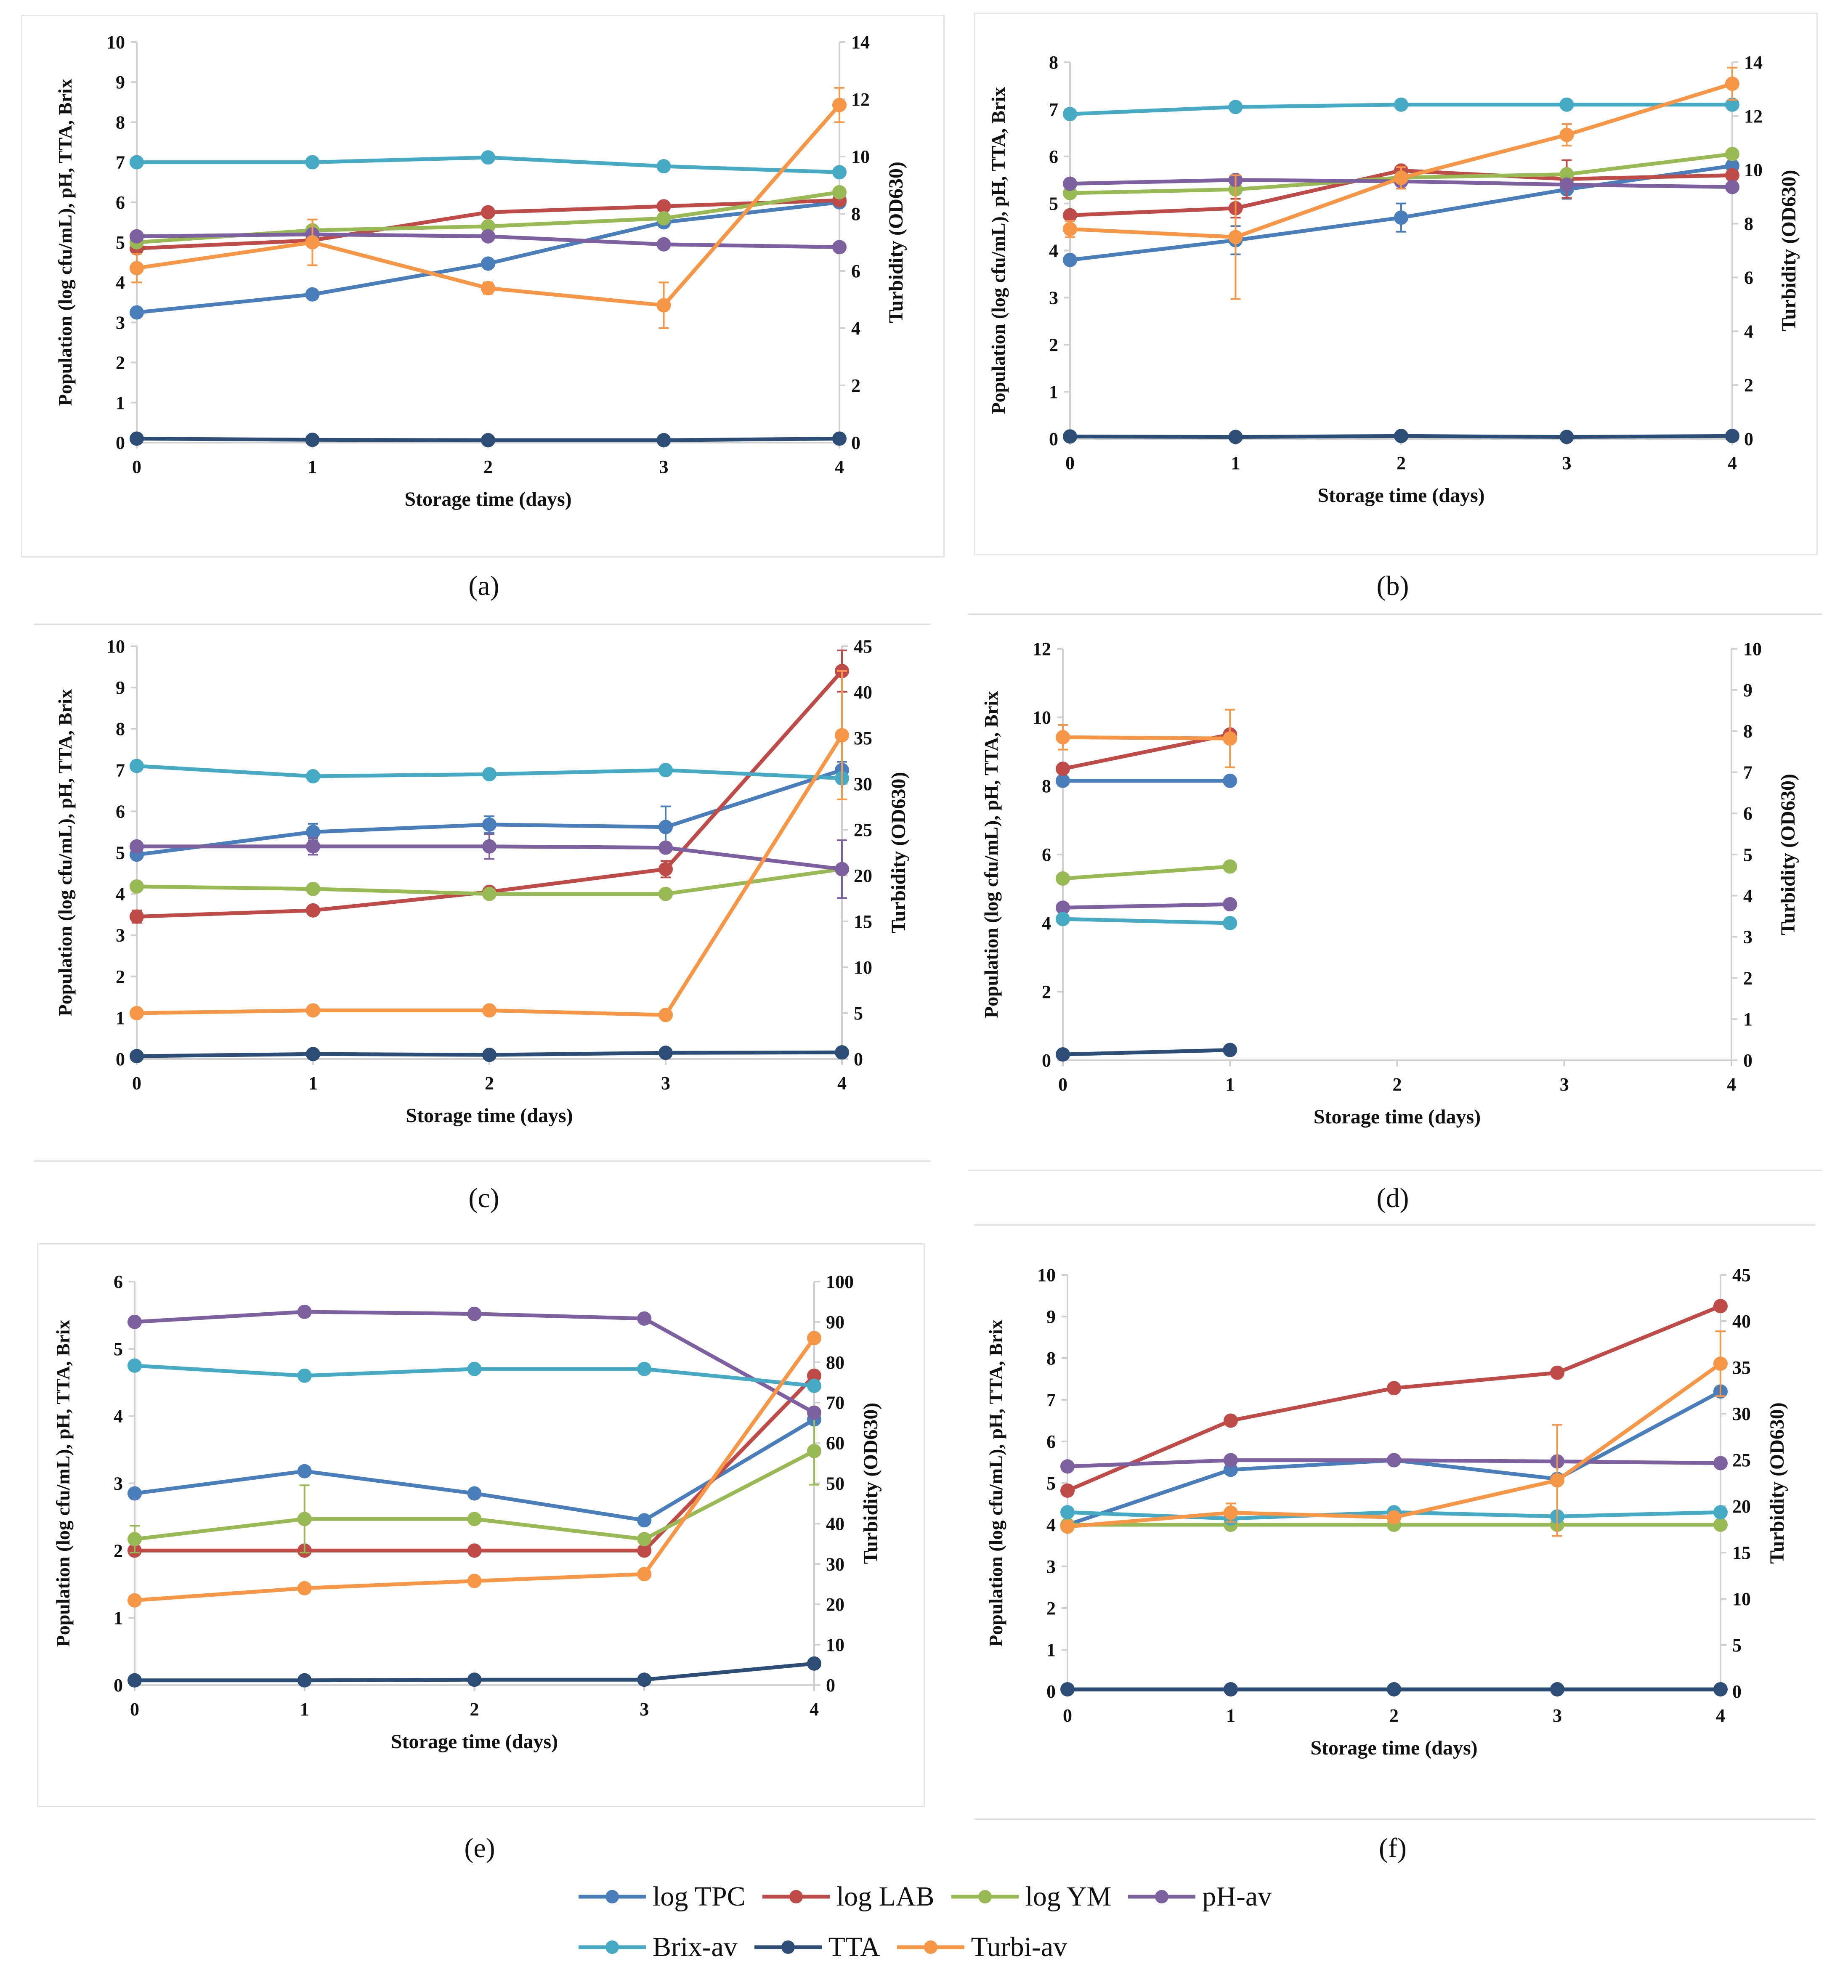  I want to click on x-tick-label: 1, so click(304, 1709).